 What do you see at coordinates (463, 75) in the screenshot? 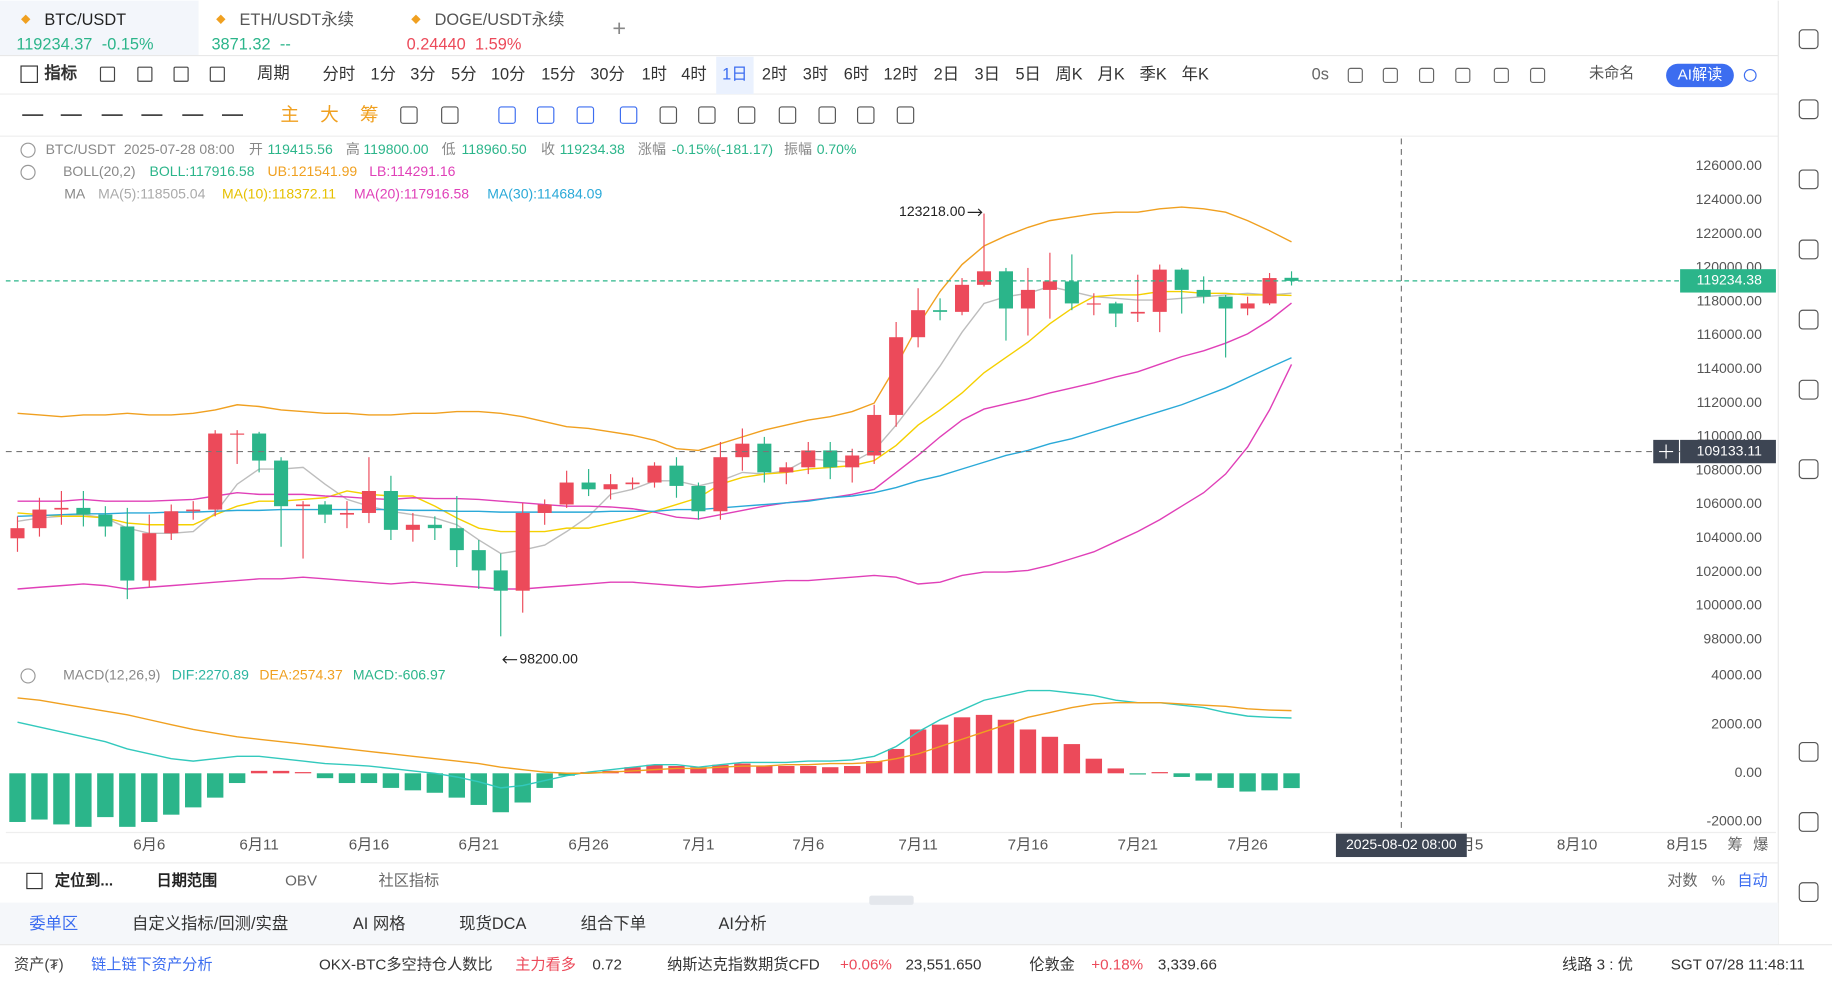
I see `interval-button: 5分` at bounding box center [463, 75].